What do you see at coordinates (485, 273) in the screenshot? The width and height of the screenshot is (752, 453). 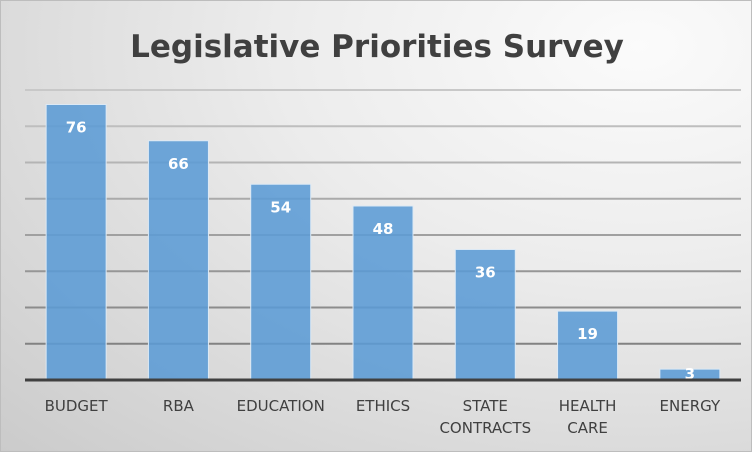 I see `data-label: 36` at bounding box center [485, 273].